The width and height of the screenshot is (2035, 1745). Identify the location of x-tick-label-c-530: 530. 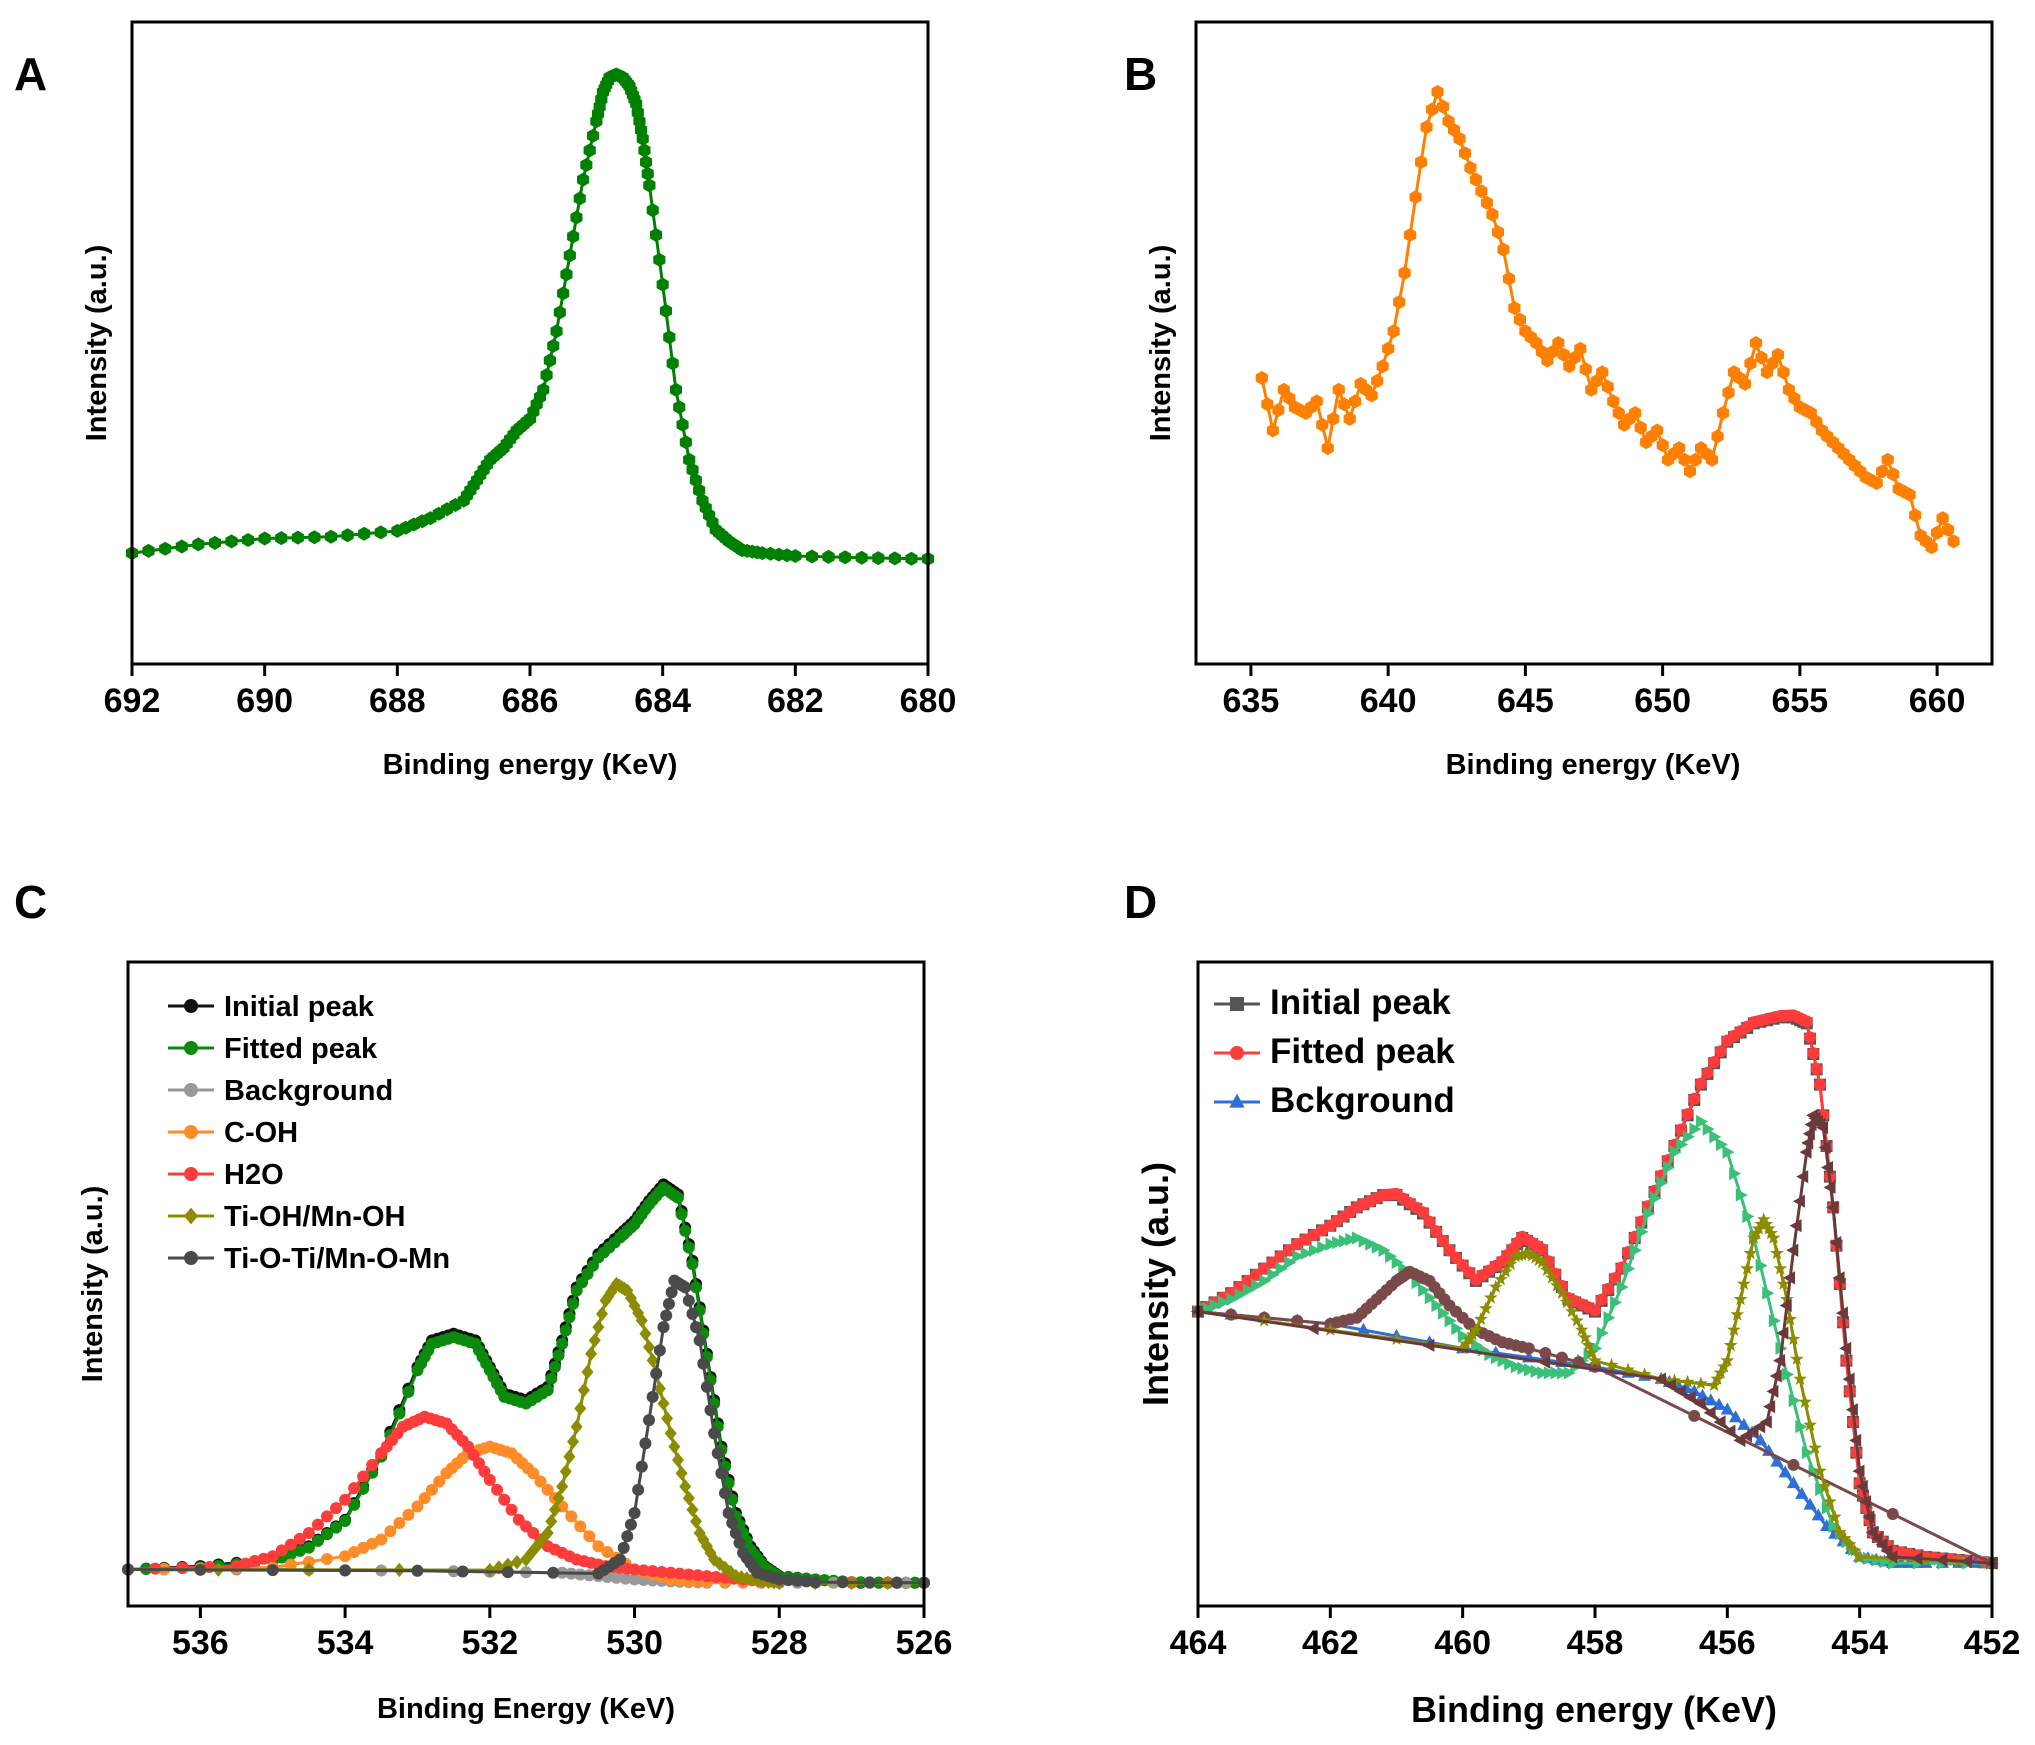
(634, 1643).